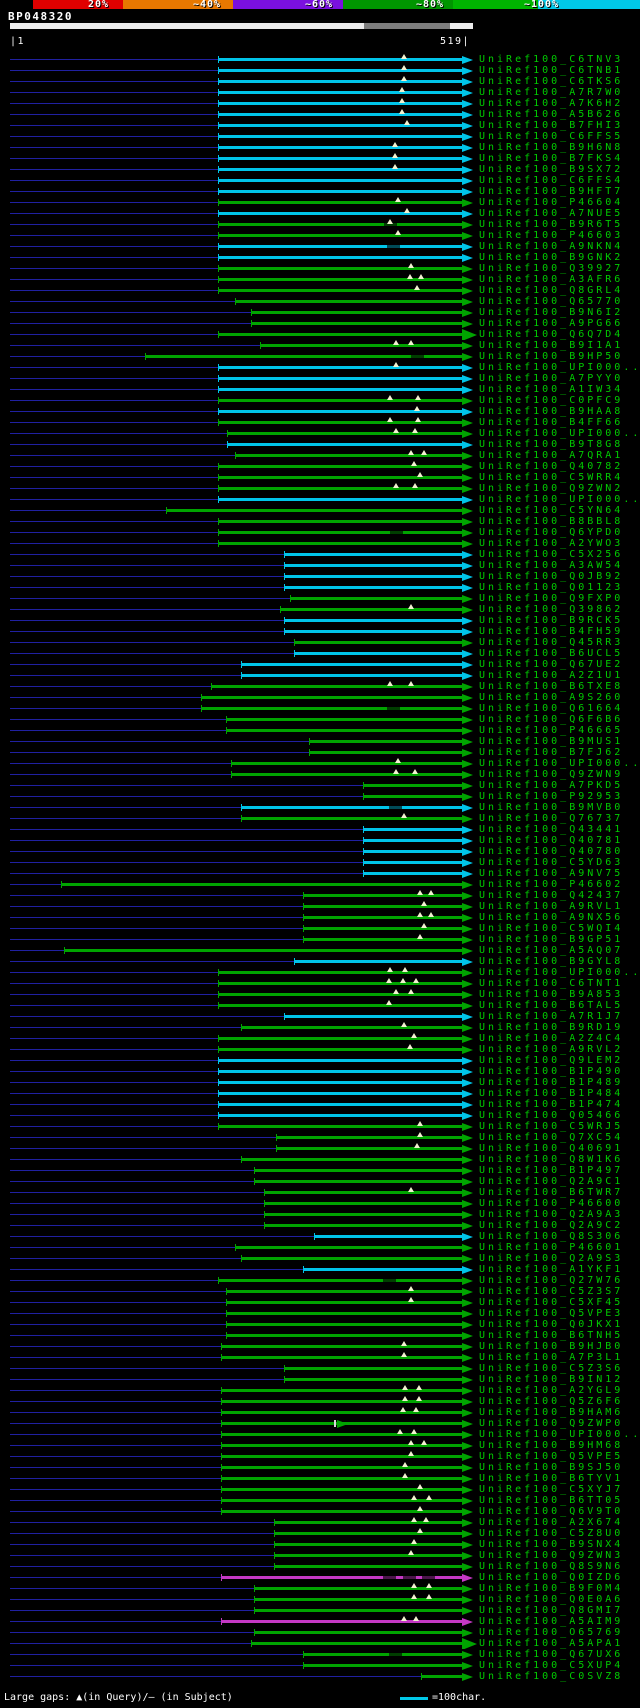  I want to click on hit-label: UniRef100_C5YN64, so click(551, 510).